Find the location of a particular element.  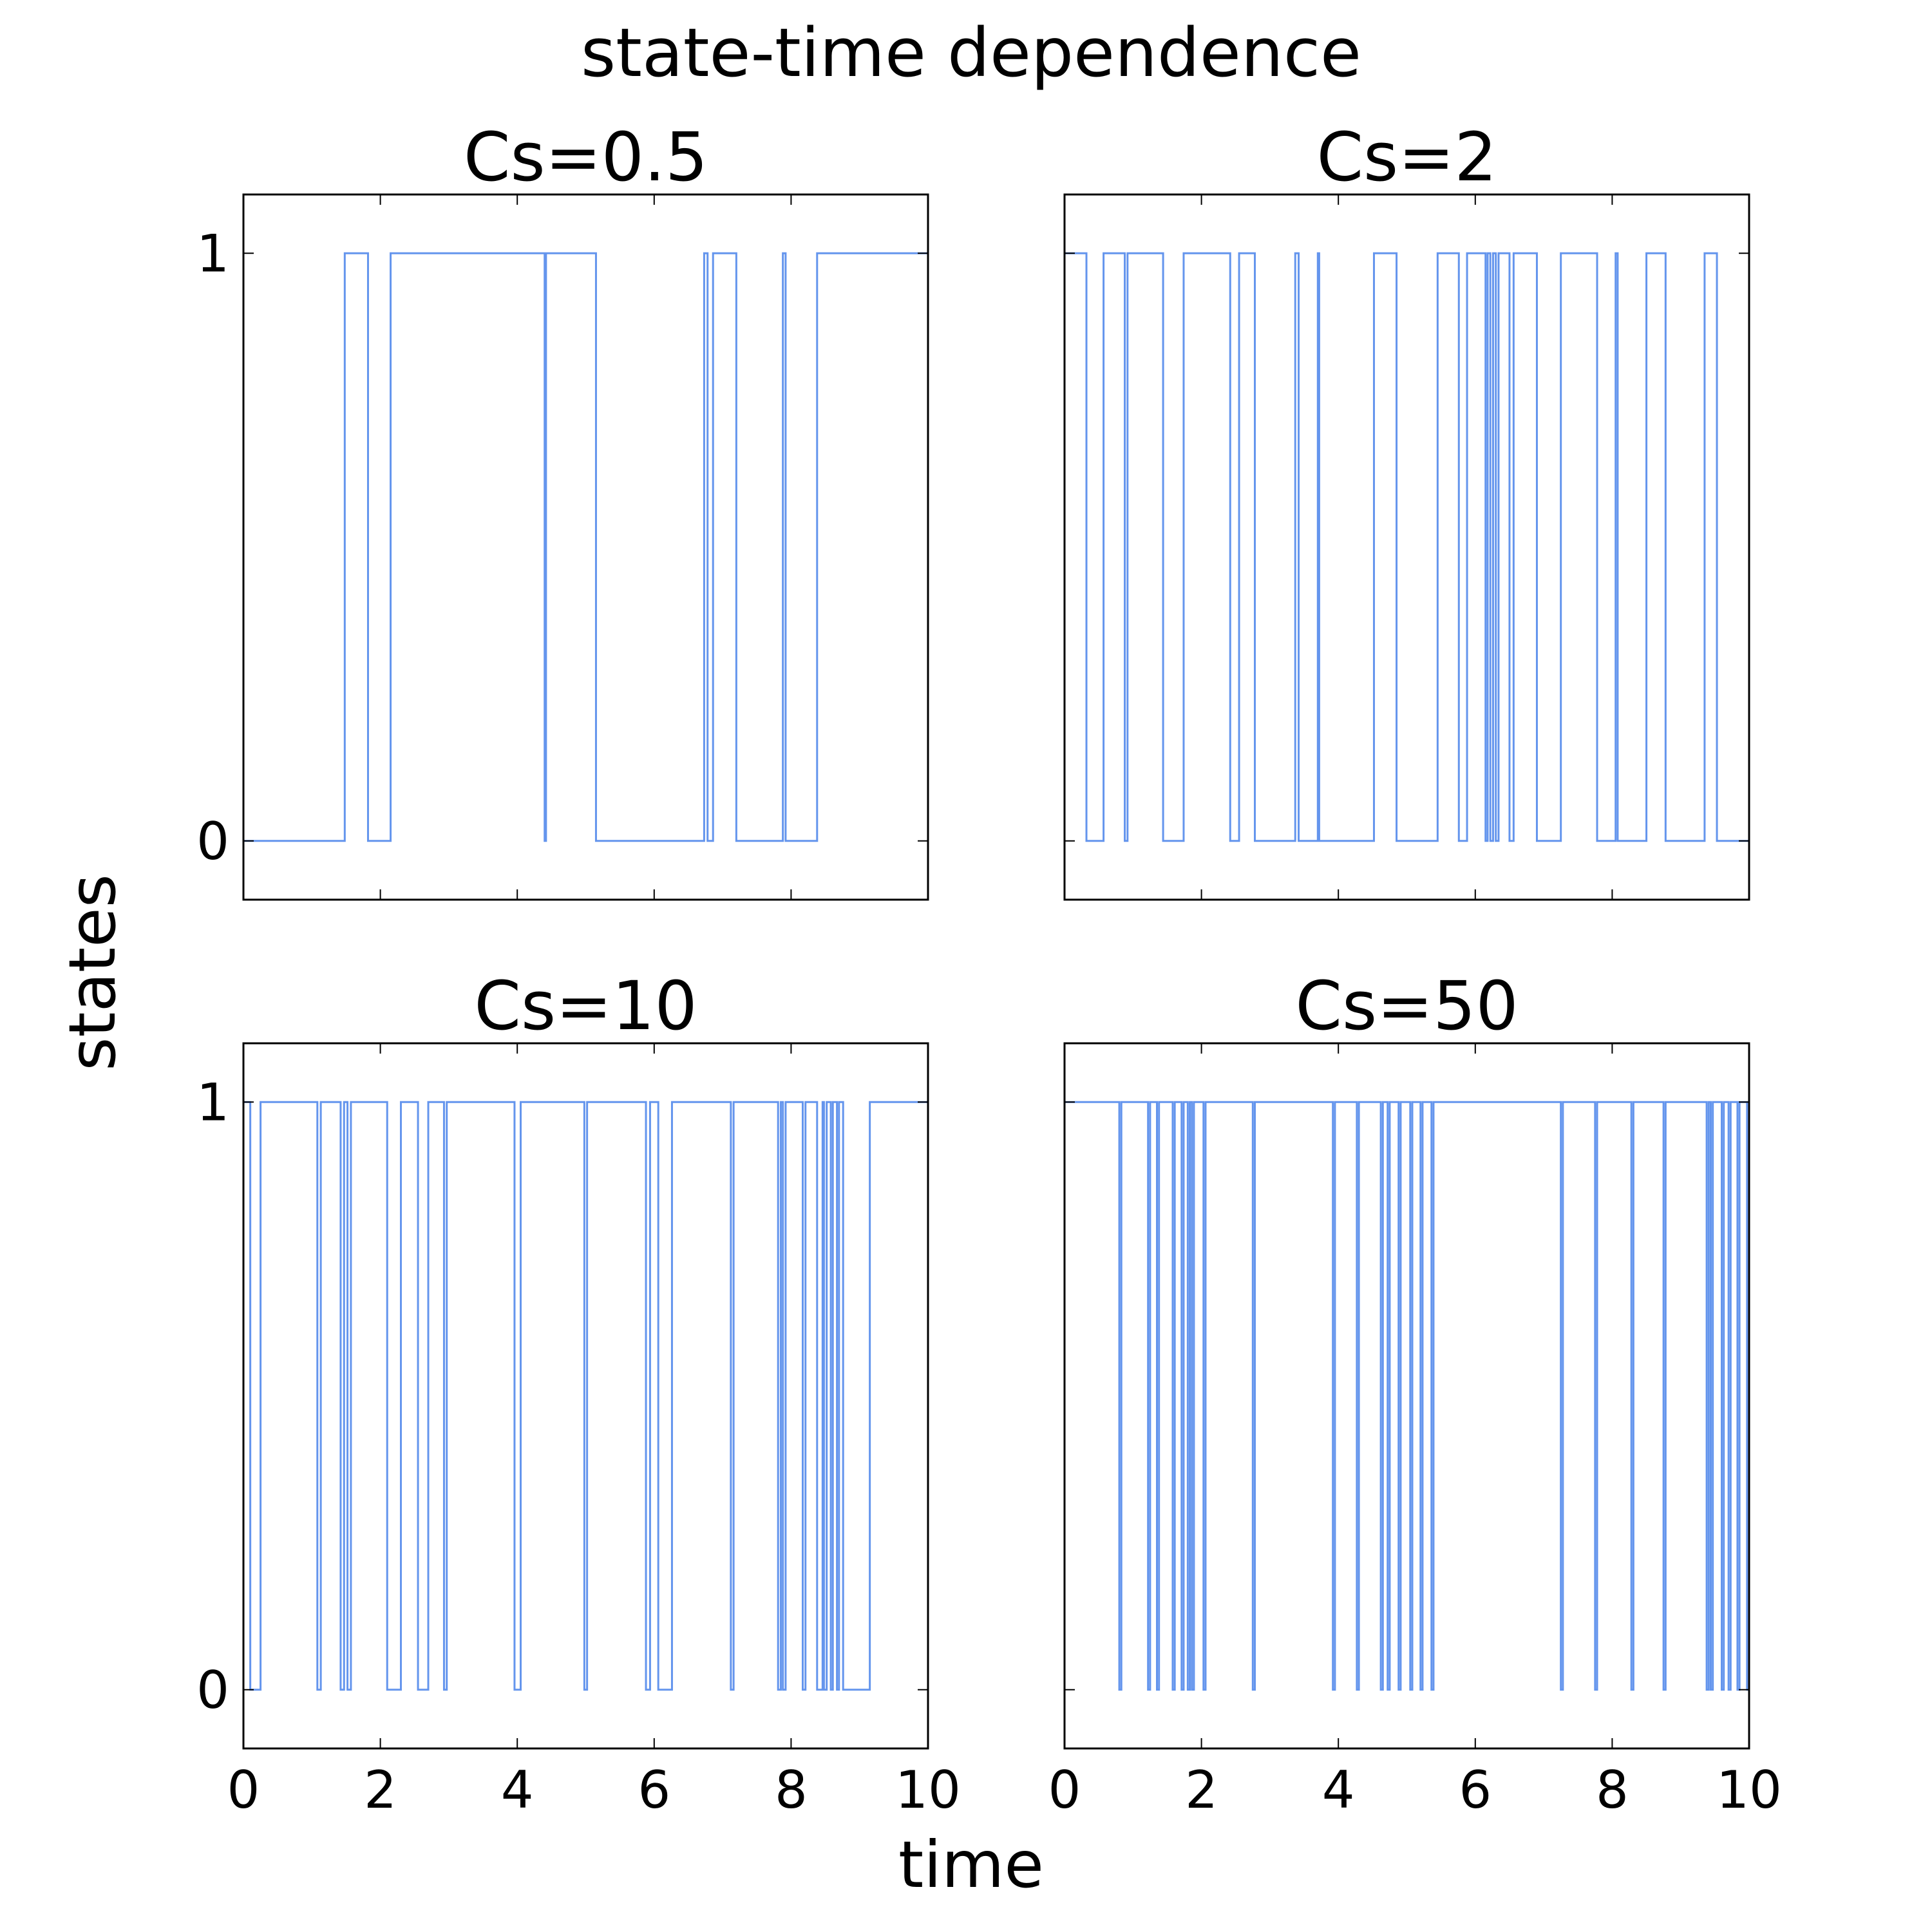

x-axis-label: time is located at coordinates (971, 1865).